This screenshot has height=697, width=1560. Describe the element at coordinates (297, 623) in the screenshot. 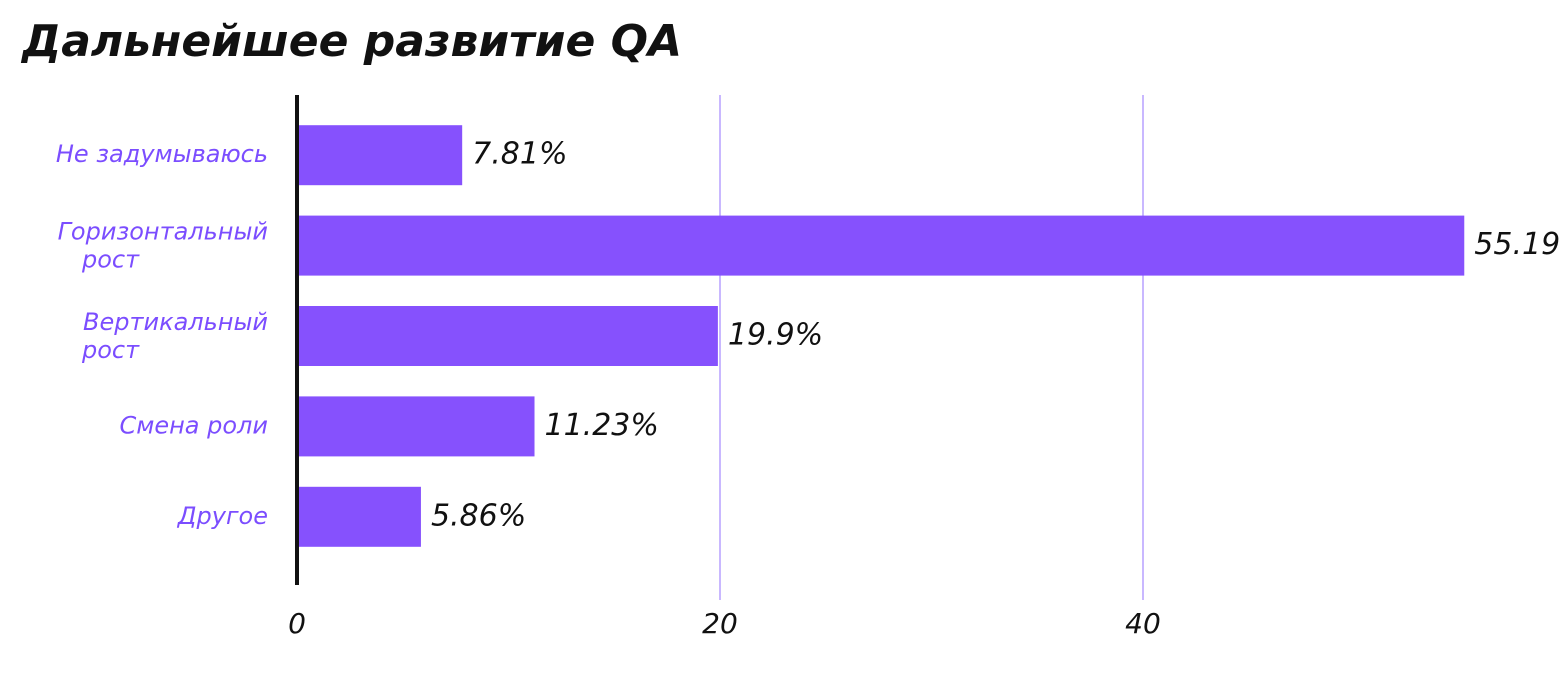

I see `x-tick-label: 0` at that location.